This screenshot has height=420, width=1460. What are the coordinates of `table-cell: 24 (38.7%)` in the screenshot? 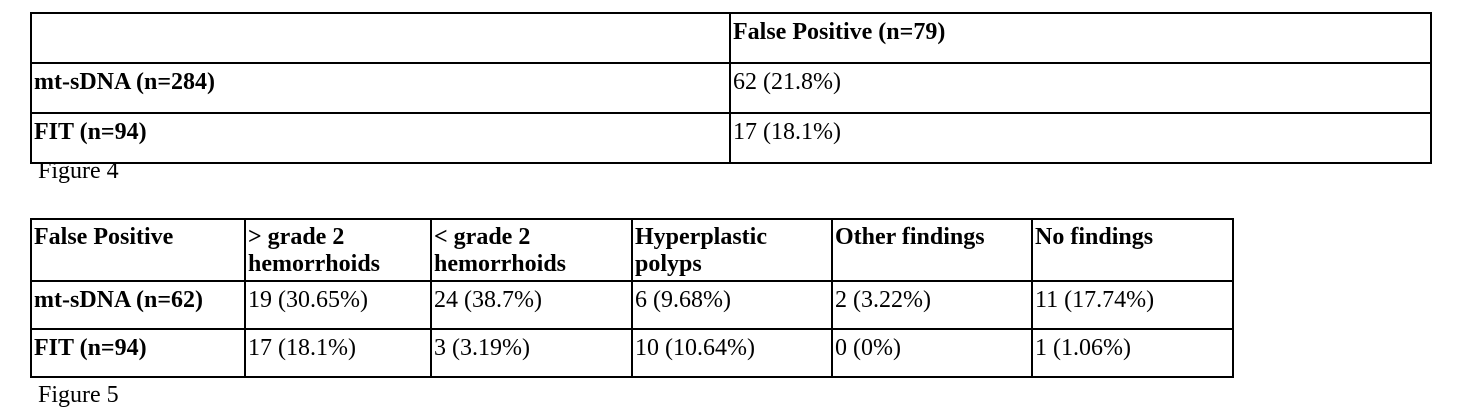 It's located at (531, 305).